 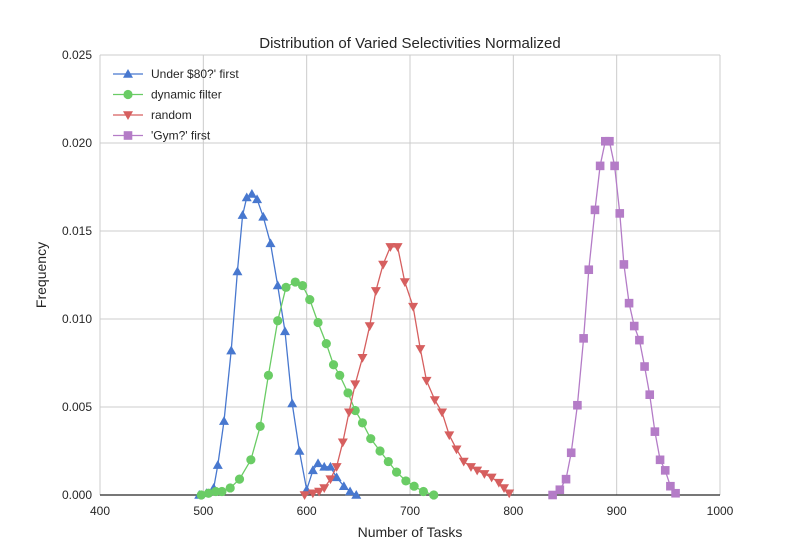 What do you see at coordinates (513, 511) in the screenshot?
I see `x-tick-label: 800` at bounding box center [513, 511].